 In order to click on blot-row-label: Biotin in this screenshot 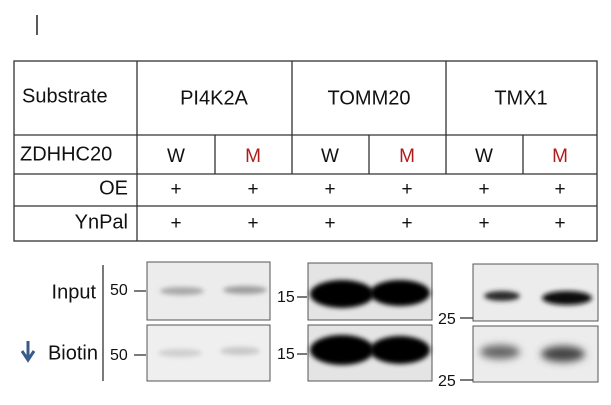, I will do `click(73, 353)`.